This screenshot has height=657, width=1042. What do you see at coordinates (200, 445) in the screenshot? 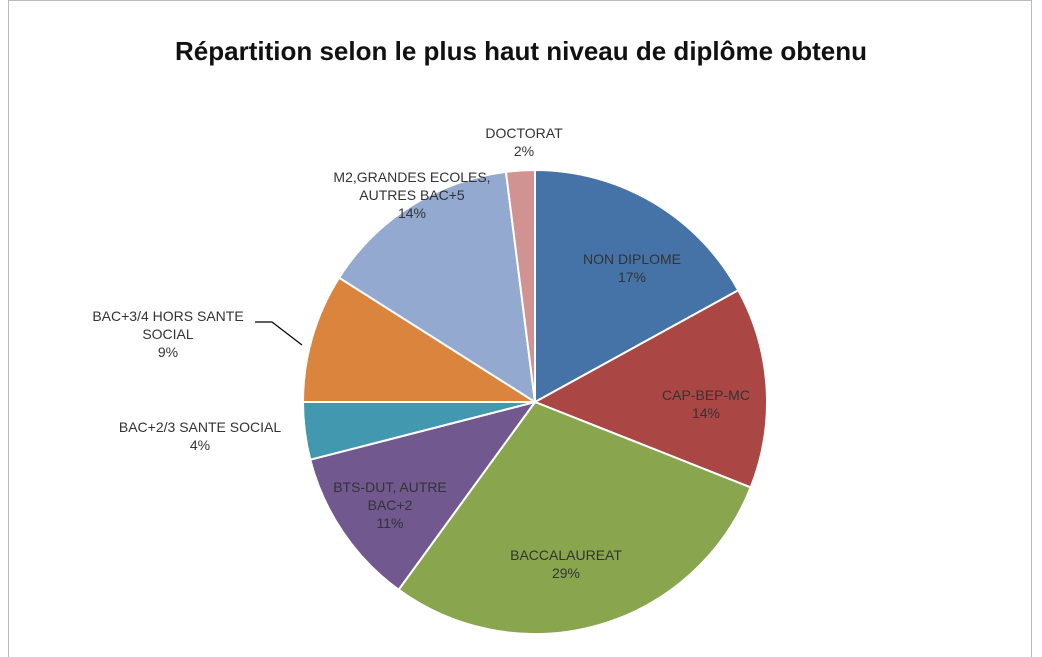
I see `value-label: 4%` at bounding box center [200, 445].